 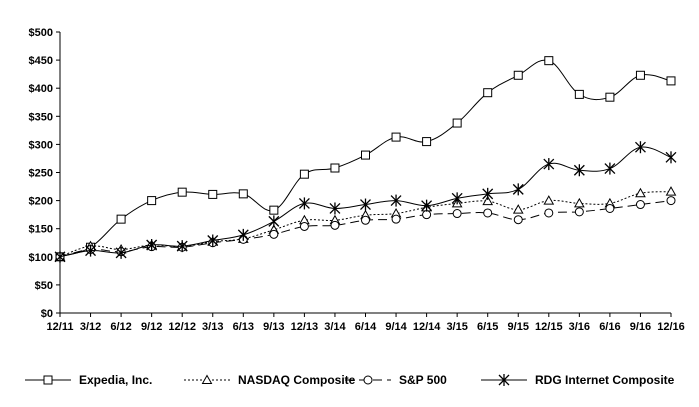 I want to click on x-tick-label: 12/13, so click(x=305, y=327).